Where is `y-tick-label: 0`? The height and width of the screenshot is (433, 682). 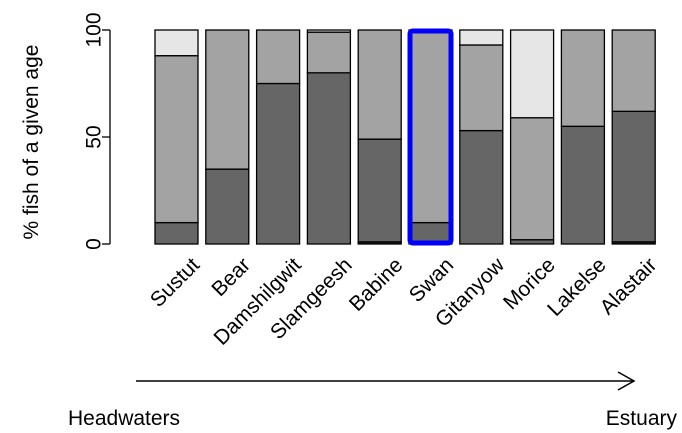 y-tick-label: 0 is located at coordinates (94, 244).